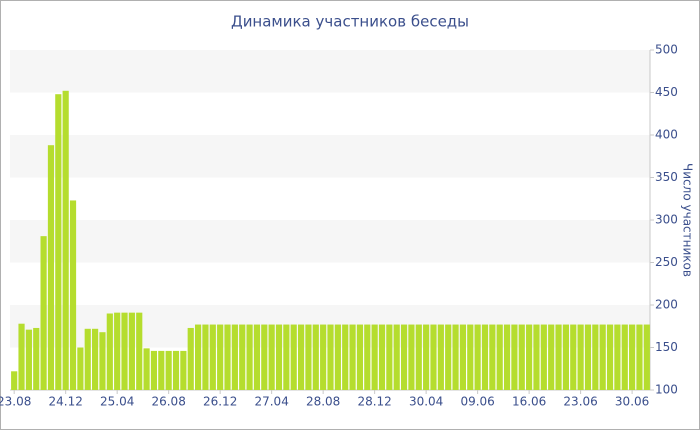 The height and width of the screenshot is (430, 700). I want to click on y-tick-label: 250, so click(666, 262).